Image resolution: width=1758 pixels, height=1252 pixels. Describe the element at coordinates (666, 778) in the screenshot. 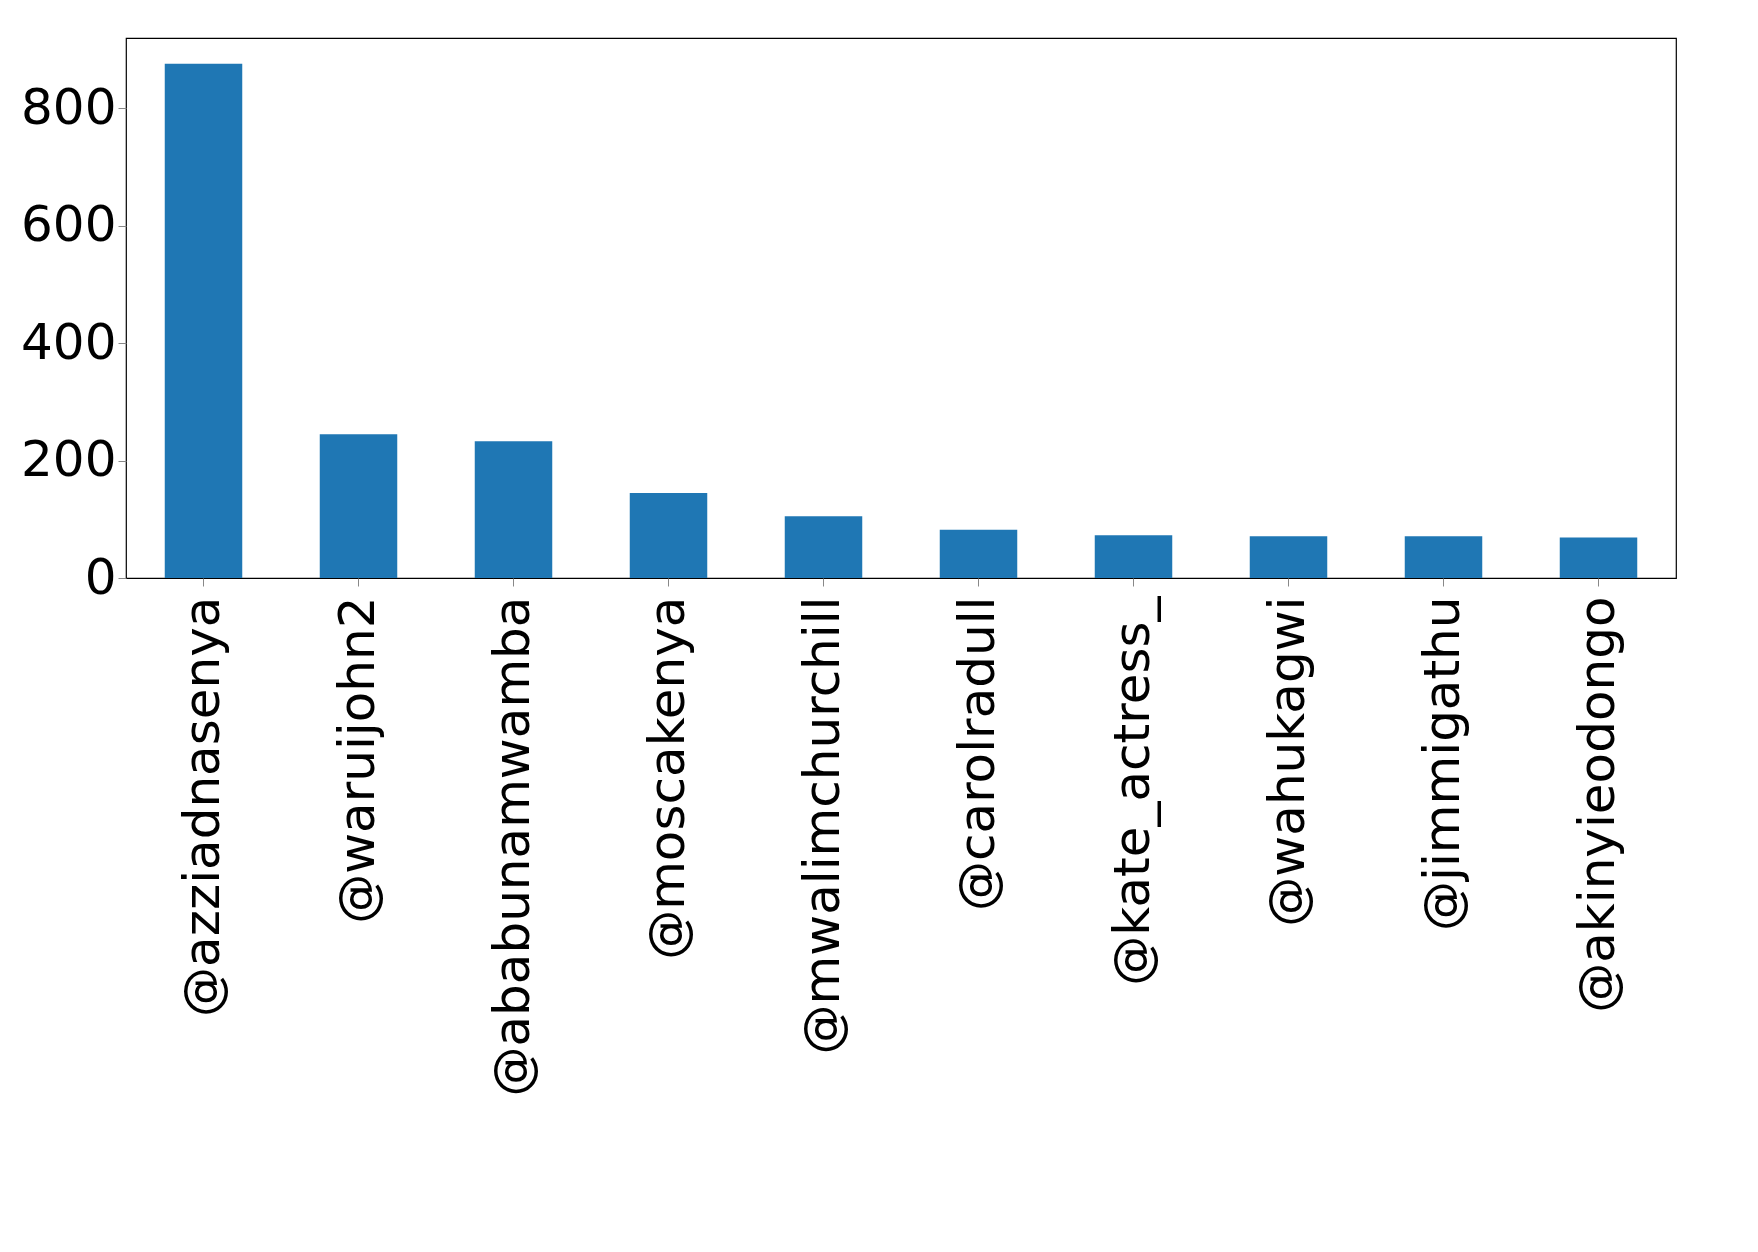

I see `x-tick-label: @moscakenya` at that location.